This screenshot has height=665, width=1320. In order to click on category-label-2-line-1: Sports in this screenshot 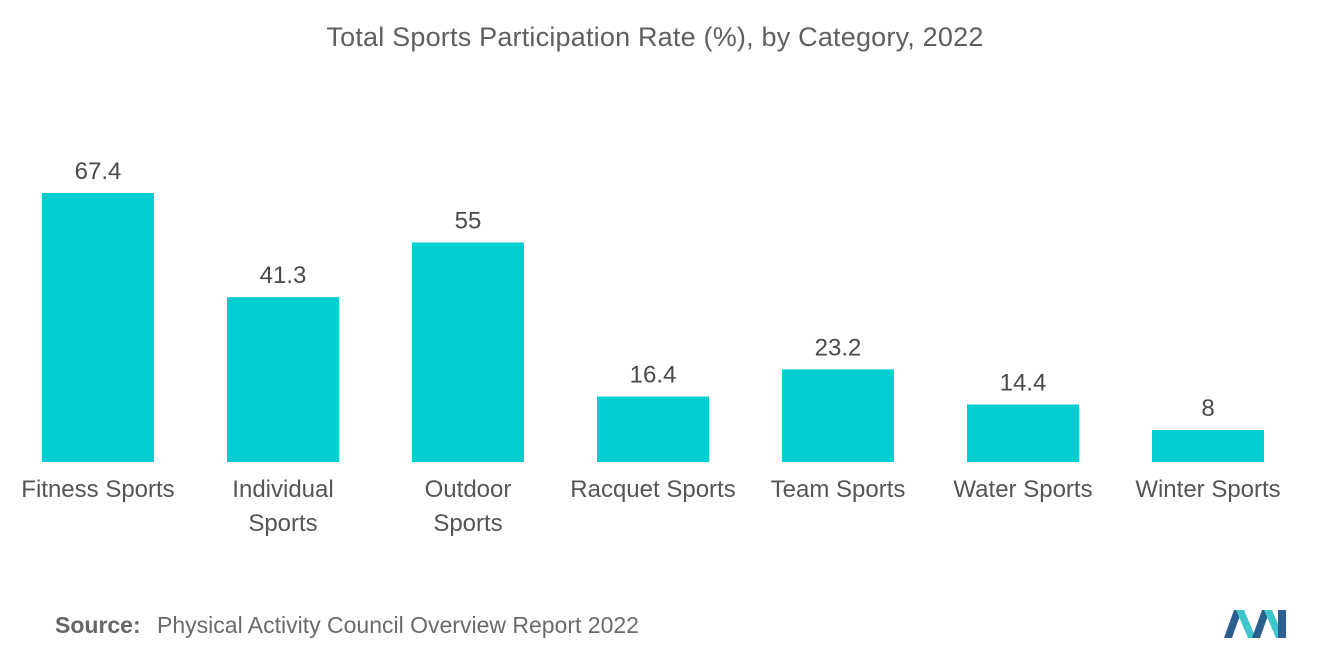, I will do `click(467, 523)`.